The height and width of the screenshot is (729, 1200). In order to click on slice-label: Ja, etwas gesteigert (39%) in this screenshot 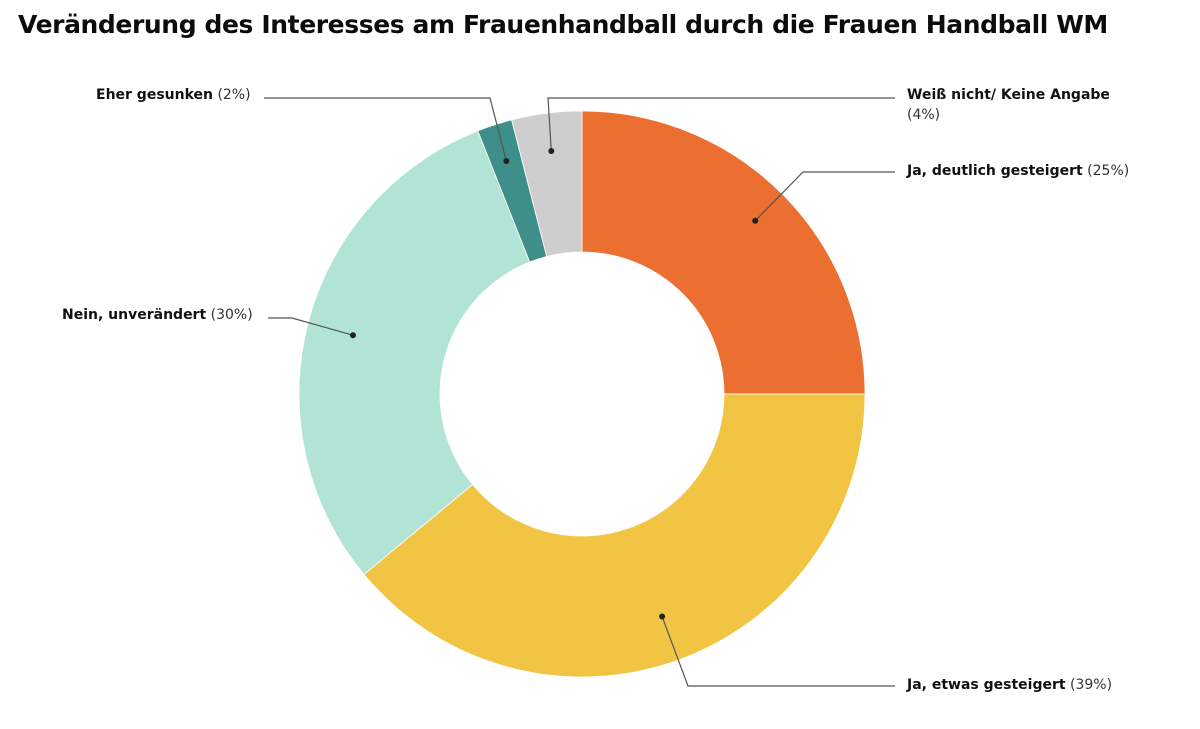, I will do `click(1009, 685)`.